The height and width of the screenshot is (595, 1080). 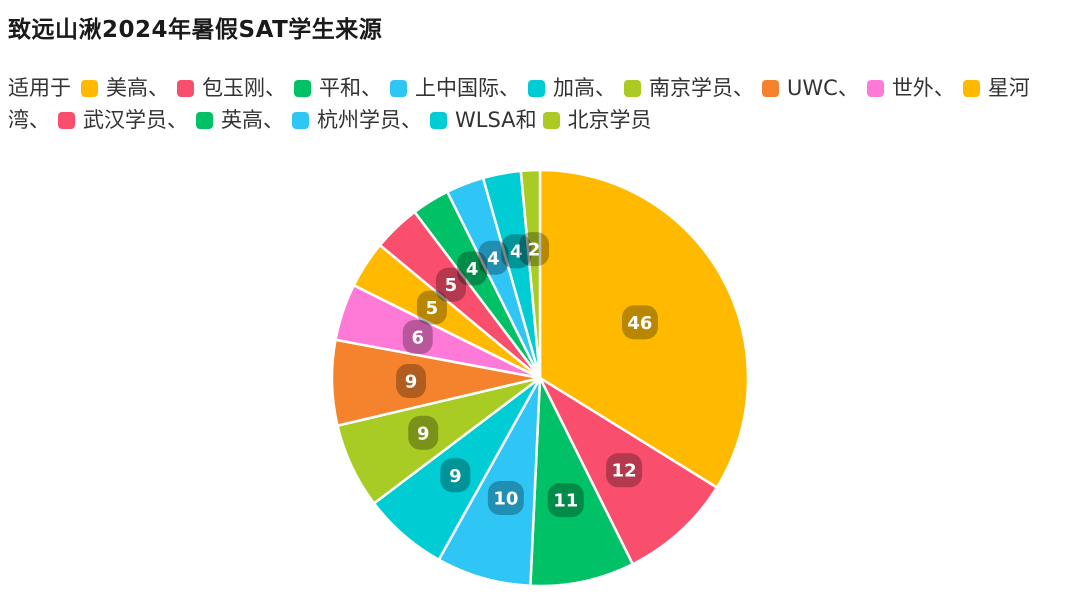 I want to click on data-label: 11, so click(x=565, y=501).